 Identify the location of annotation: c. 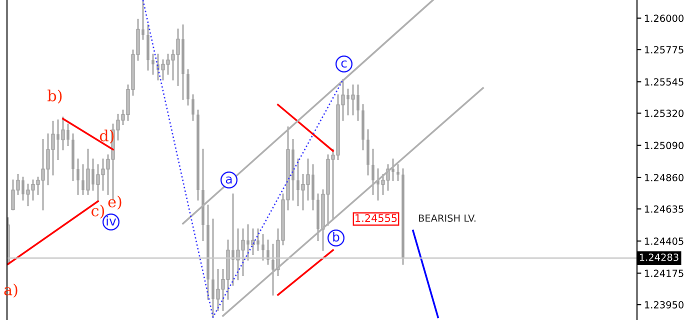
(344, 64).